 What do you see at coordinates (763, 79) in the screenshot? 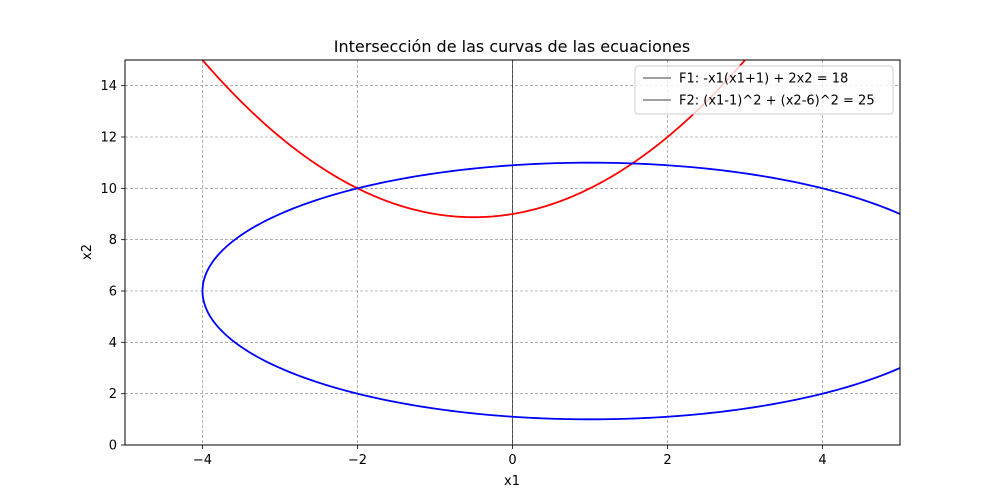
I see `legend-label-f1: F1: -x1(x1+1) + 2x2 = 18` at bounding box center [763, 79].